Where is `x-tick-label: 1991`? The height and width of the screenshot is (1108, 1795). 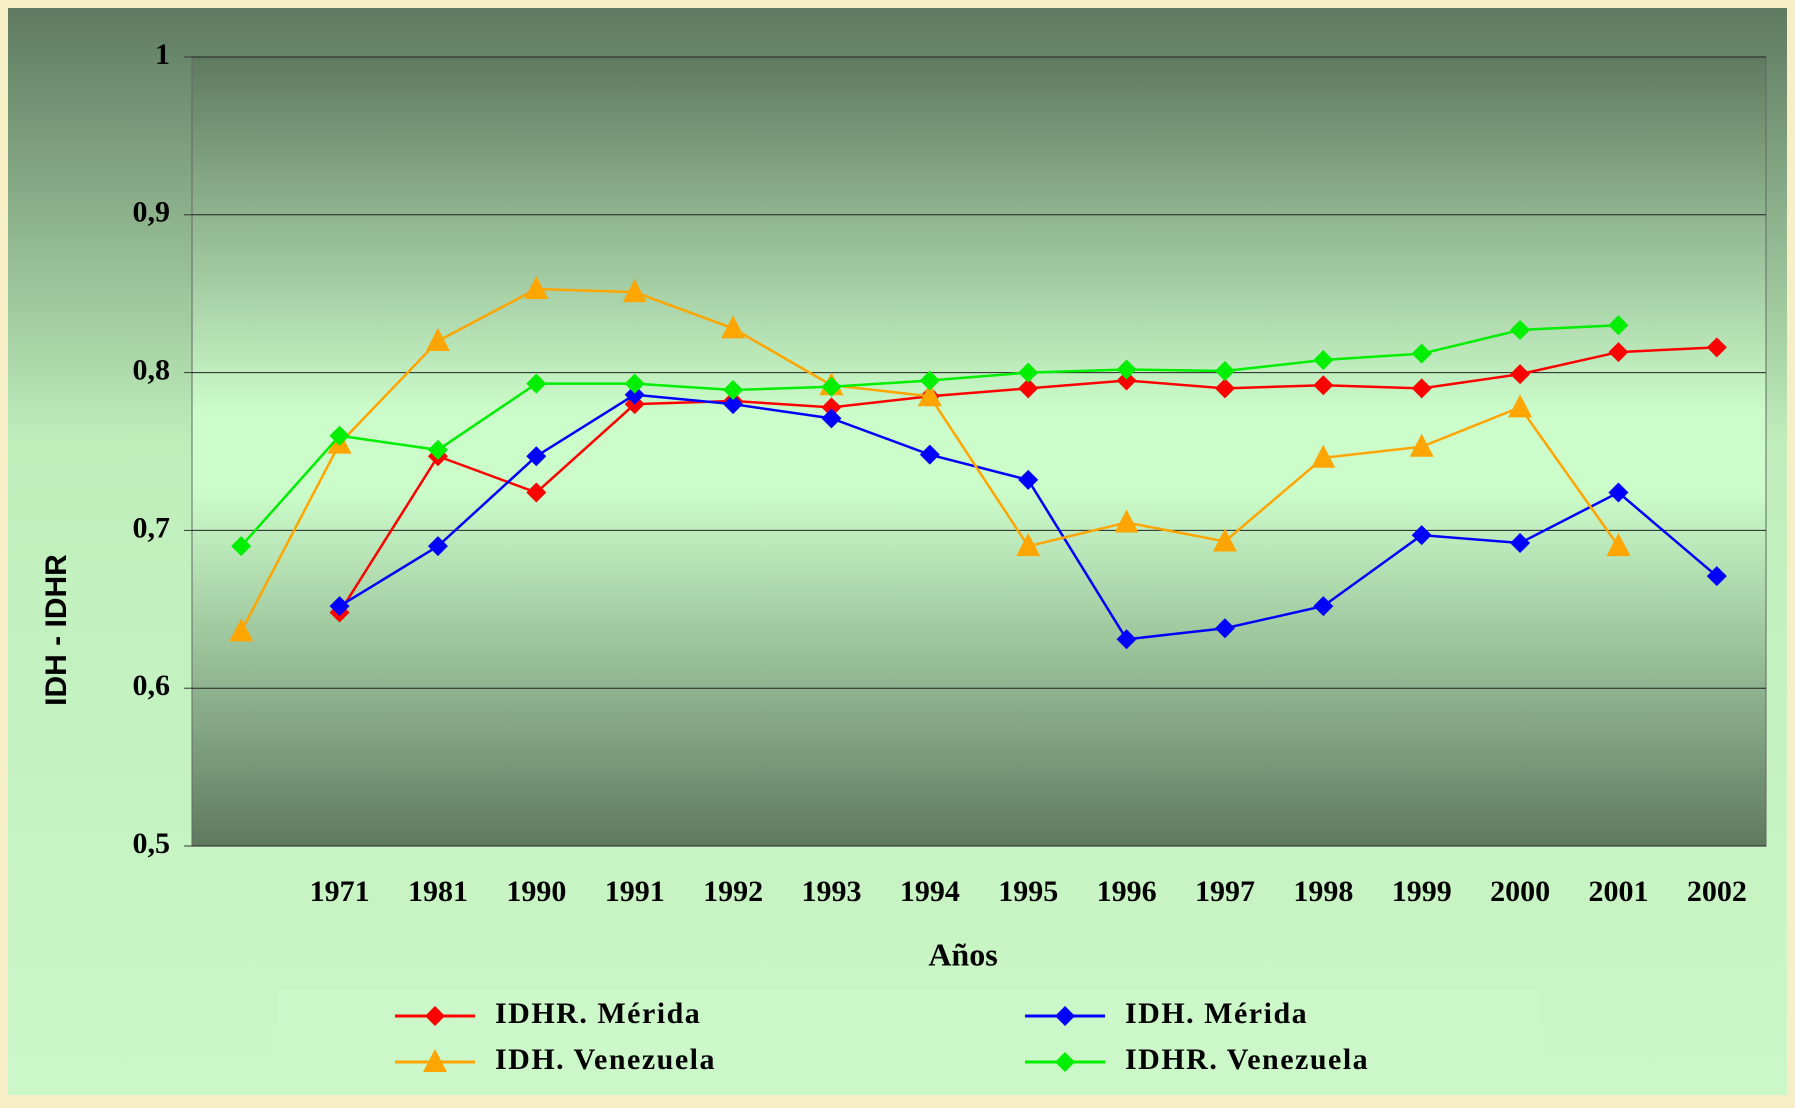 x-tick-label: 1991 is located at coordinates (635, 891).